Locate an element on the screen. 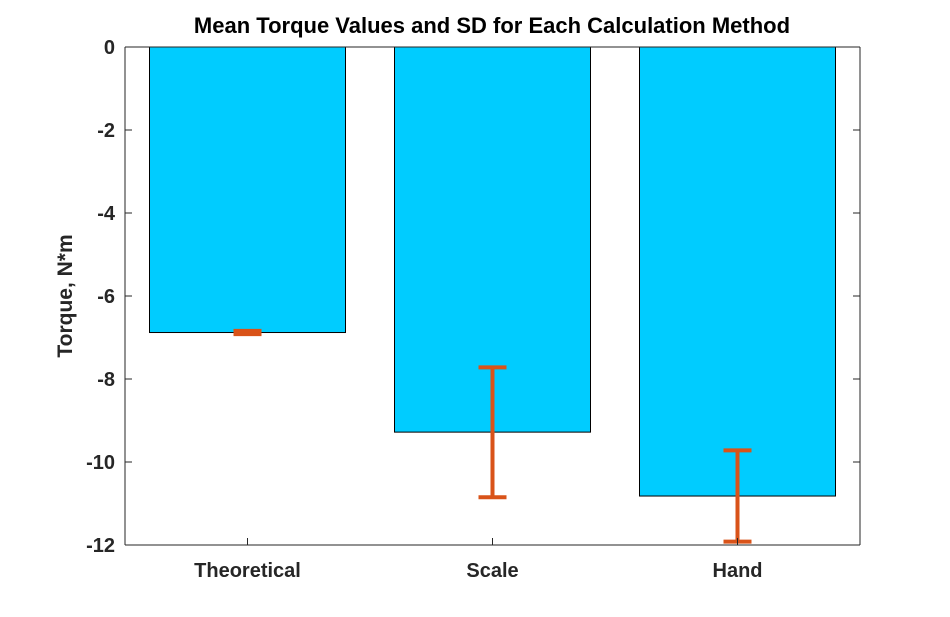  error-bar-scale is located at coordinates (492, 432).